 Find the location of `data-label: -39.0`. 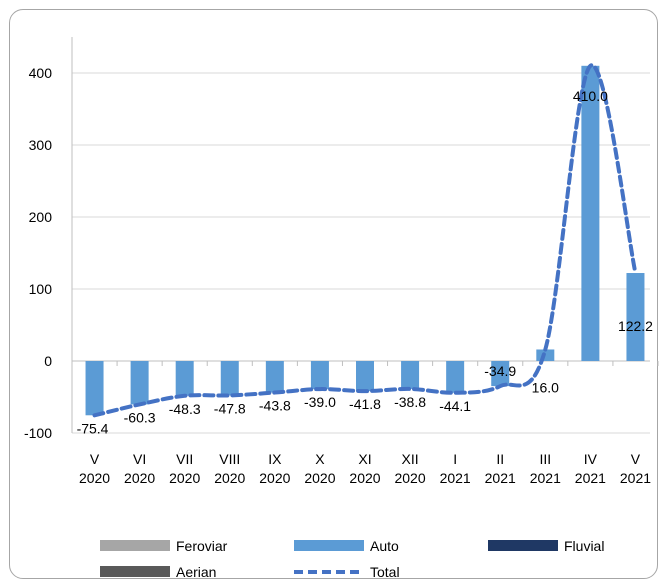

data-label: -39.0 is located at coordinates (320, 402).